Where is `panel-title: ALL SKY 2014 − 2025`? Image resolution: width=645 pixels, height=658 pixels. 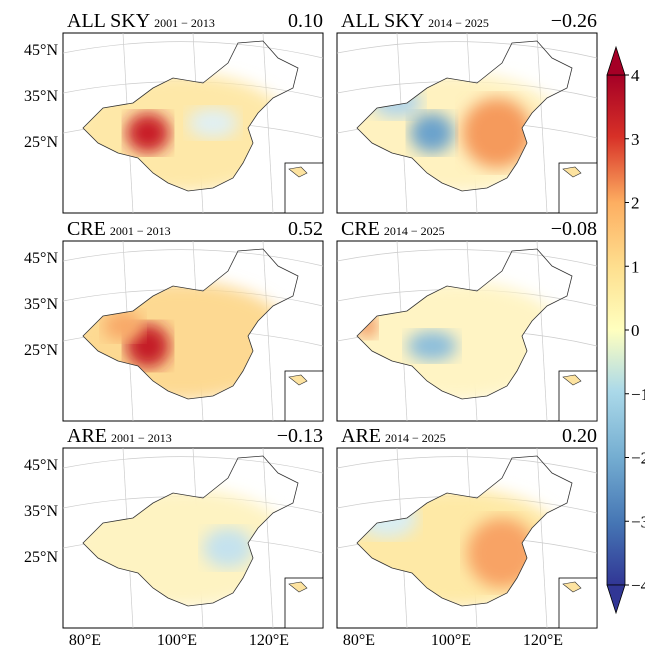 panel-title: ALL SKY 2014 − 2025 is located at coordinates (415, 21).